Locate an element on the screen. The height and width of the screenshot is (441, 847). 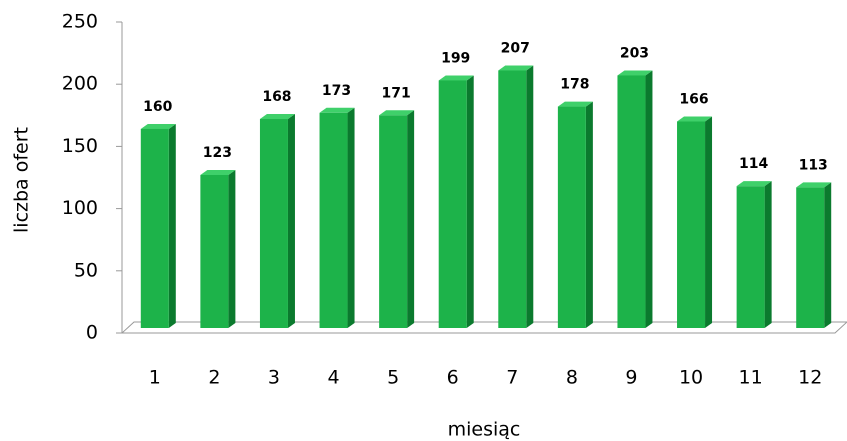
x-tick-label: 11 is located at coordinates (751, 378).